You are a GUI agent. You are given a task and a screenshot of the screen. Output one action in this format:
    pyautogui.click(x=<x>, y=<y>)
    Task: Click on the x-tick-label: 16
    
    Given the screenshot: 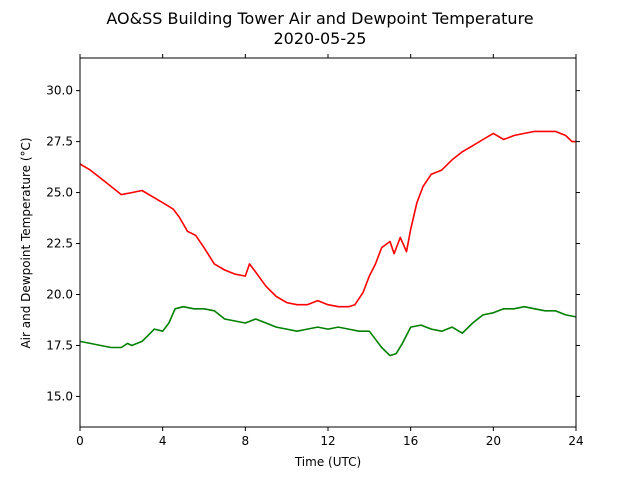 What is the action you would take?
    pyautogui.click(x=410, y=441)
    